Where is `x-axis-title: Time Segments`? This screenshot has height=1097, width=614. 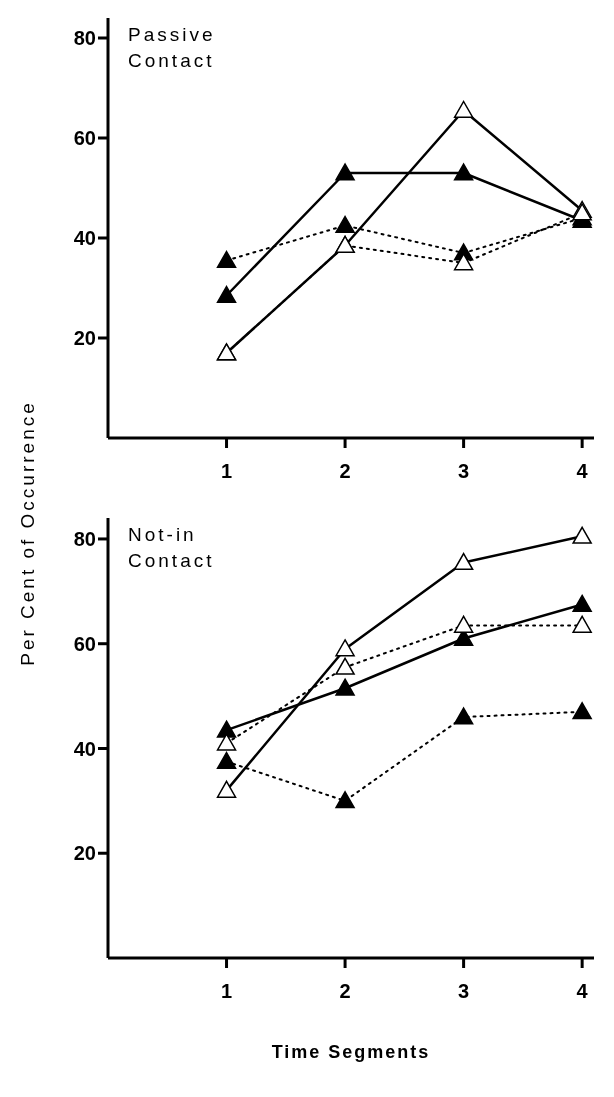
x-axis-title: Time Segments is located at coordinates (351, 1052).